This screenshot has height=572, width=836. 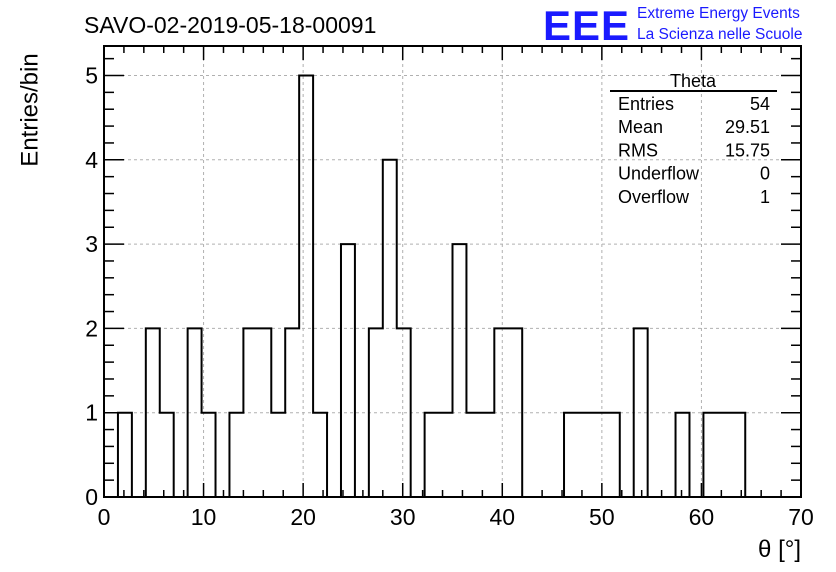 What do you see at coordinates (760, 104) in the screenshot?
I see `stats-row-value: 54` at bounding box center [760, 104].